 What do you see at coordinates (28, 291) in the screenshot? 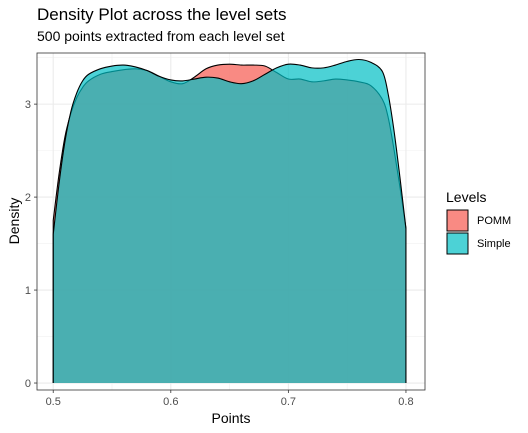
I see `y-tick-label: 1` at bounding box center [28, 291].